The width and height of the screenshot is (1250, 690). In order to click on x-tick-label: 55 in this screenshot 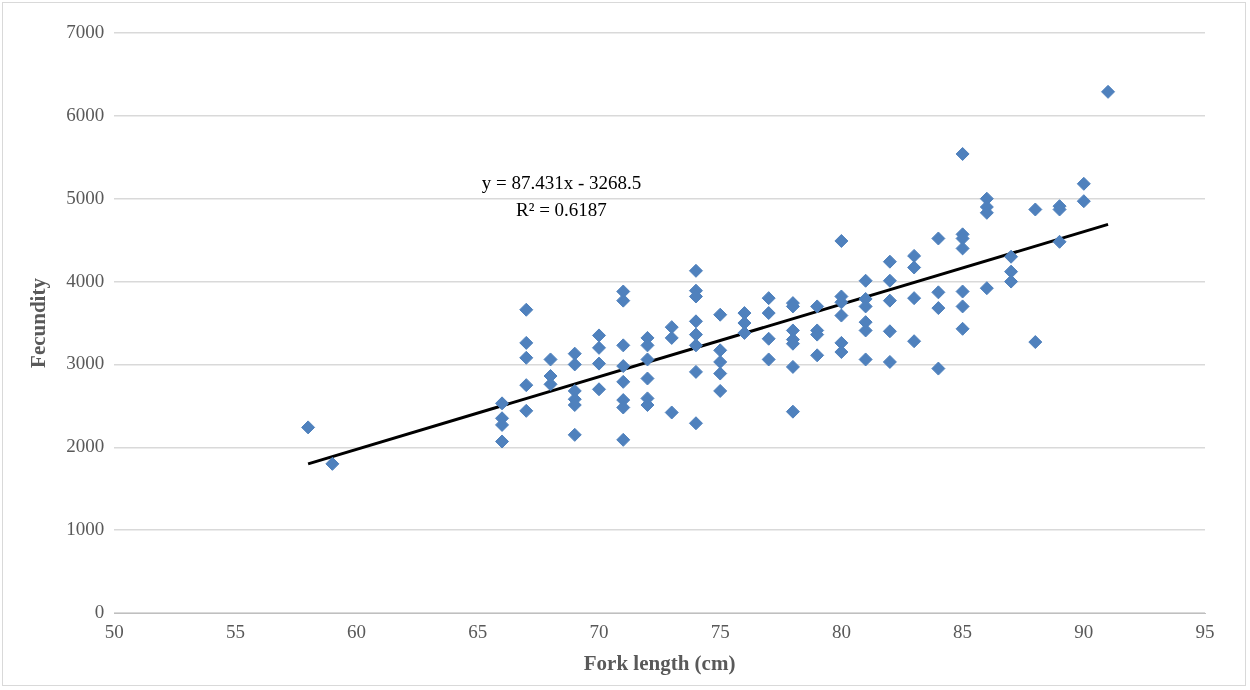, I will do `click(235, 632)`.